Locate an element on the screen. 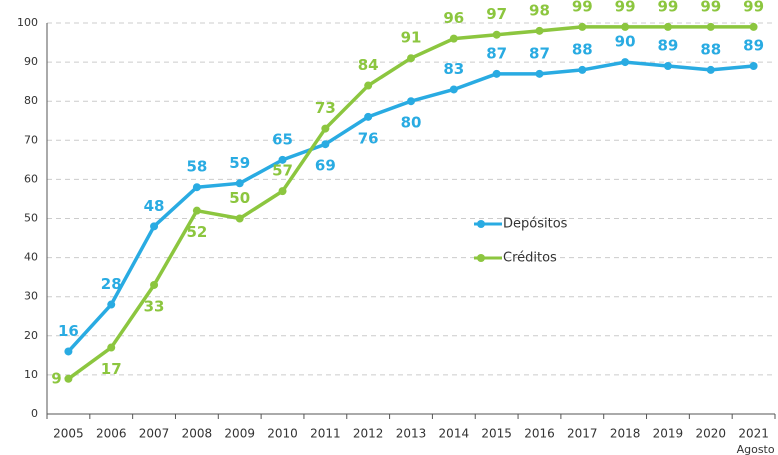 The image size is (778, 455). data-label: 69 is located at coordinates (325, 166).